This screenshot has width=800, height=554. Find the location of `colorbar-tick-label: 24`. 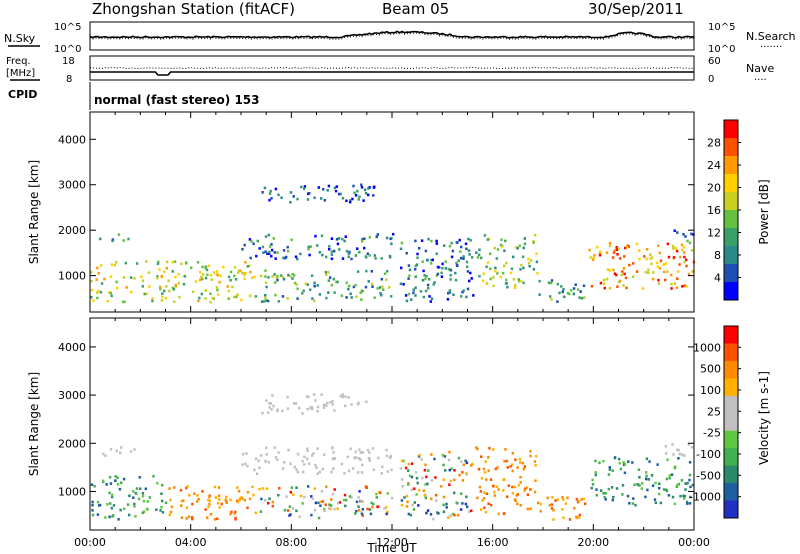

colorbar-tick-label: 24 is located at coordinates (714, 165).